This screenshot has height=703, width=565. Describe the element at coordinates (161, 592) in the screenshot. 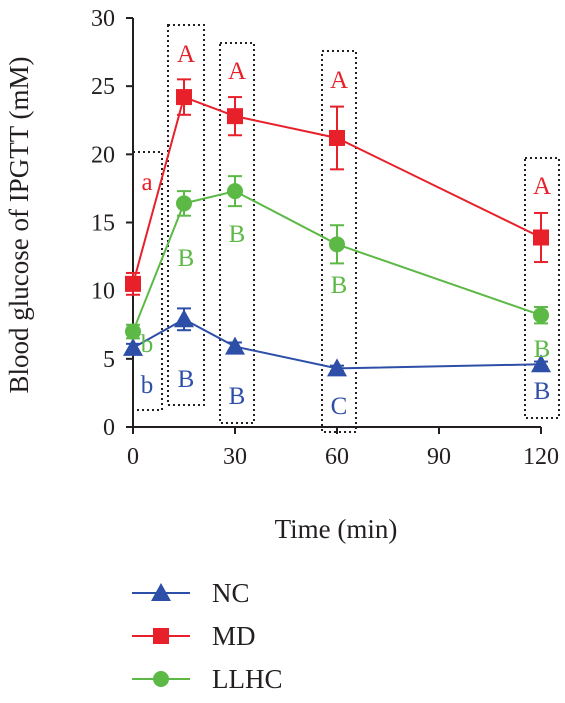

I see `triangle-marker-icon` at that location.